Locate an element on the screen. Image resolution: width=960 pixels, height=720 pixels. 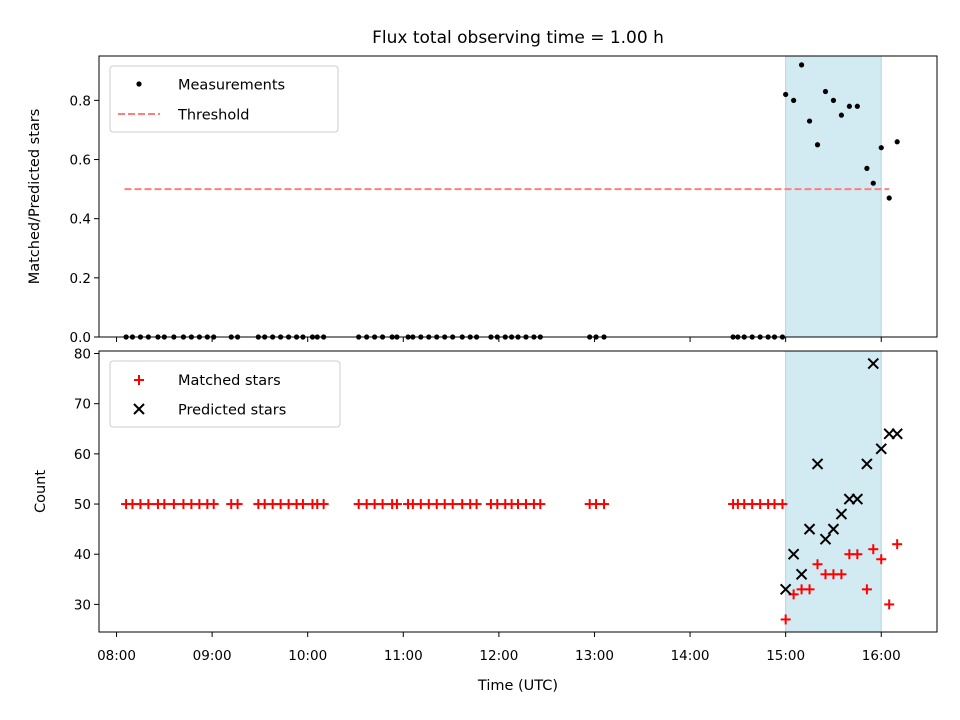
legend-matched-marker is located at coordinates (139, 380).